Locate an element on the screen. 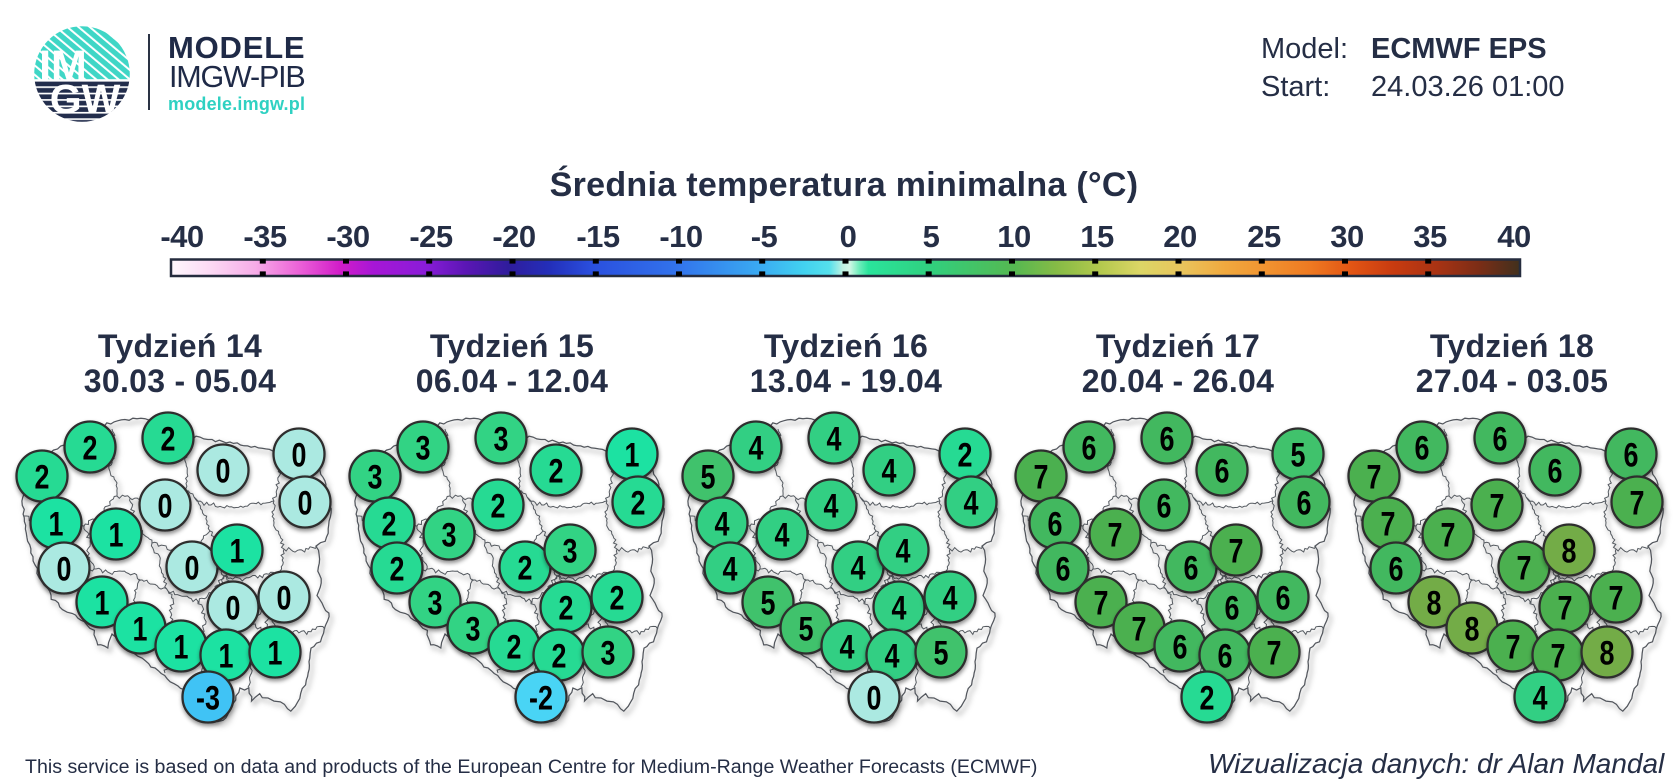 The image size is (1680, 780). svg-text: -3 is located at coordinates (208, 697).